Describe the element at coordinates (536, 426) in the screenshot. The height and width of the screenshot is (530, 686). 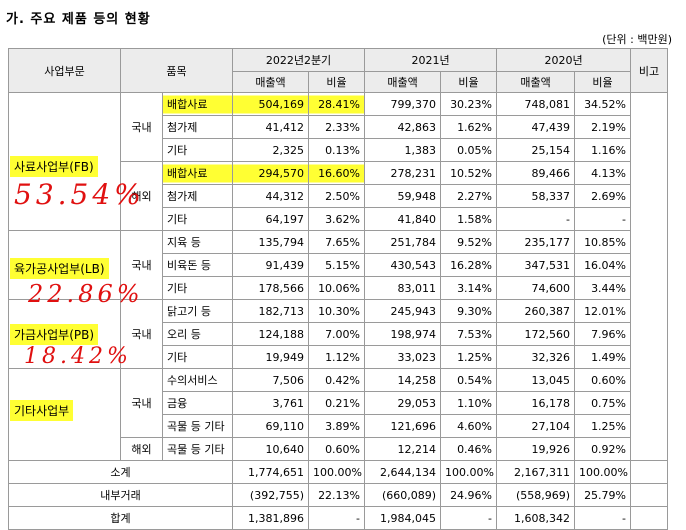
I see `sales-cell: 27,104` at that location.